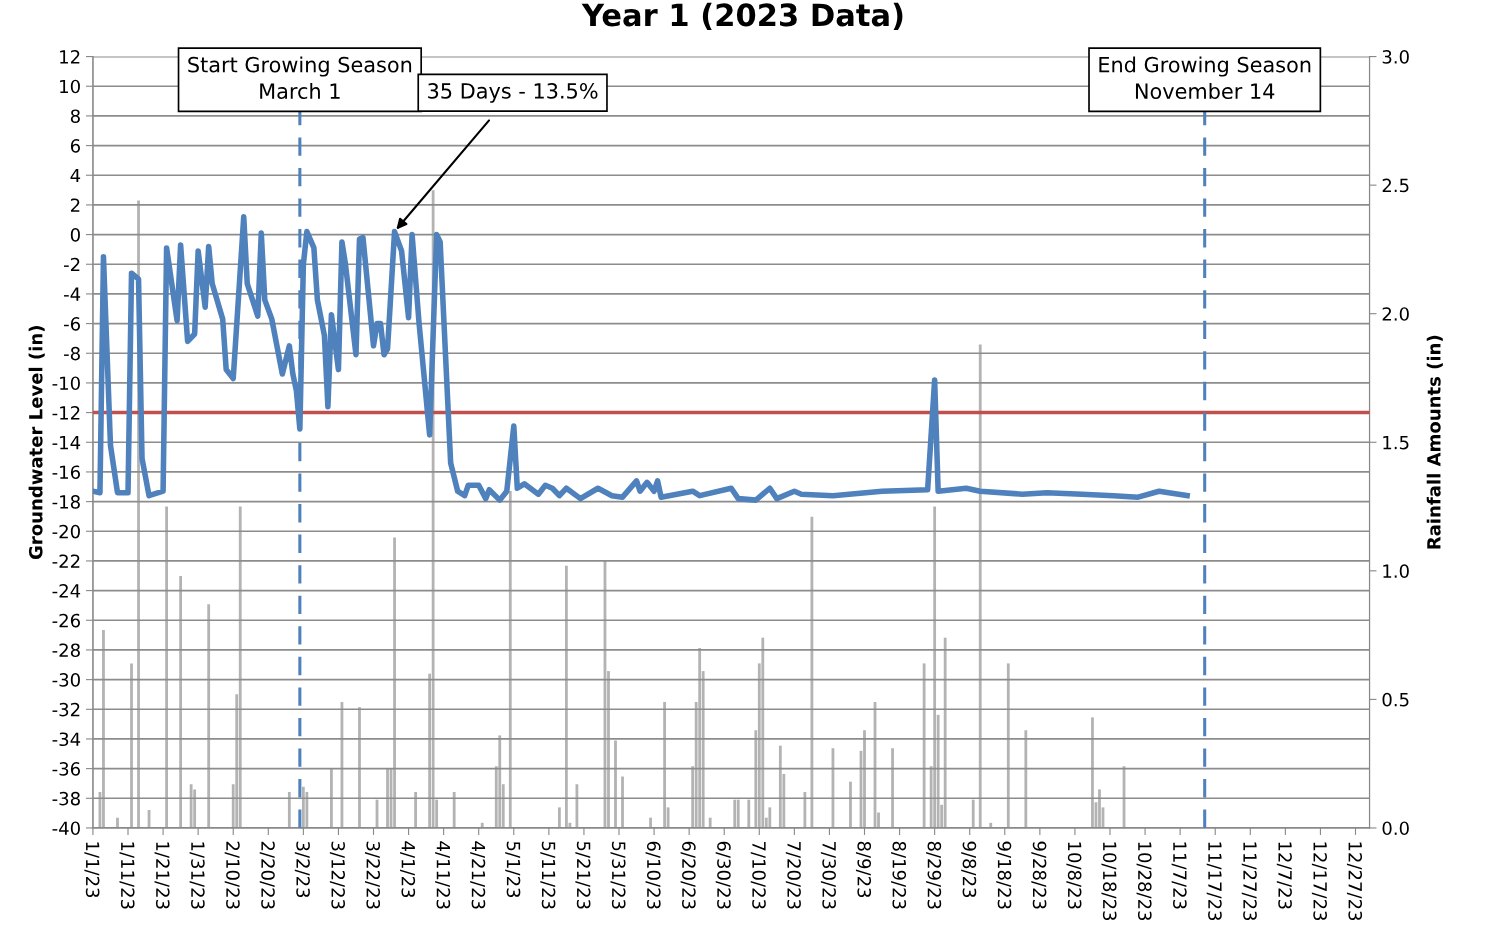 The height and width of the screenshot is (943, 1487). I want to click on ref-line-label: End Growing Season November 14, so click(1205, 78).